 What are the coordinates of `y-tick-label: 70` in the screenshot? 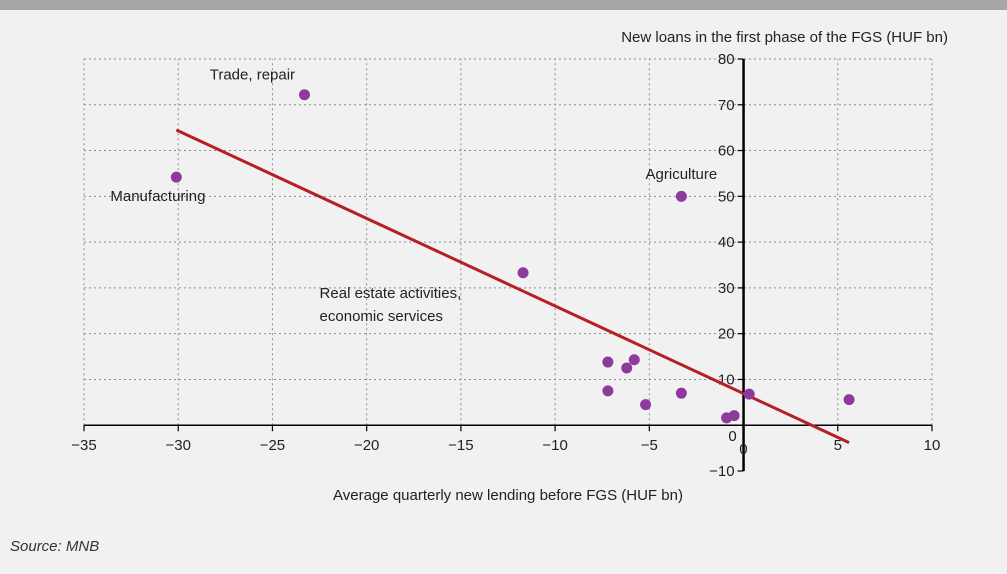 It's located at (726, 105).